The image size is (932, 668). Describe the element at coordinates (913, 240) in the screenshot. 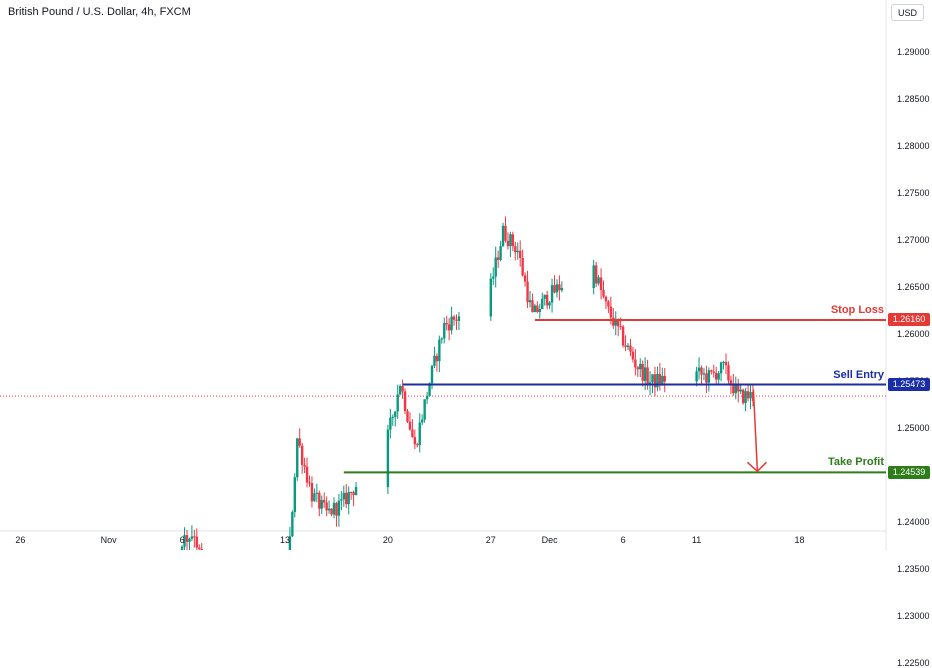

I see `price-tick-label: 1.27000` at that location.